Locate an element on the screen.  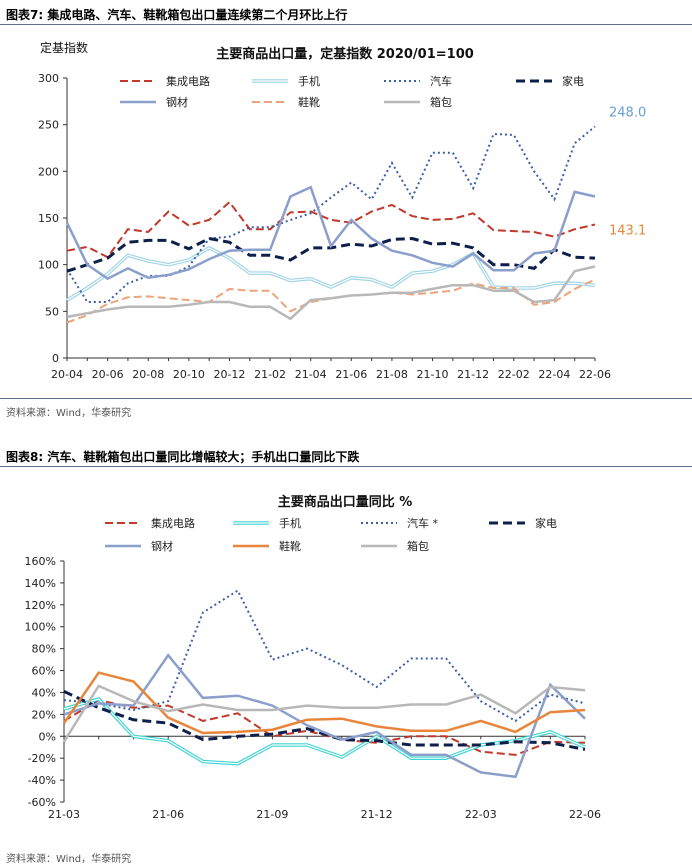
chart2-x-tick-label-2: 21-09 is located at coordinates (272, 814).